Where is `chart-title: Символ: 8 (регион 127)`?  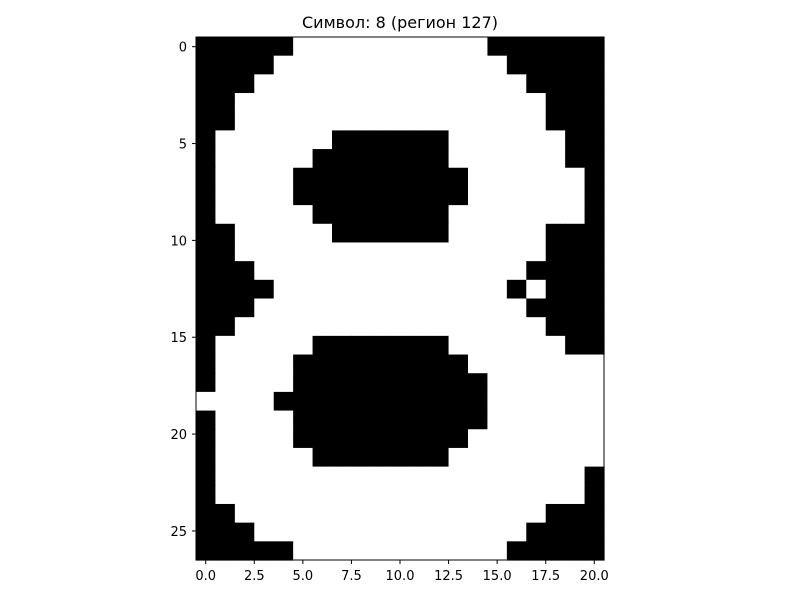
chart-title: Символ: 8 (регион 127) is located at coordinates (400, 22).